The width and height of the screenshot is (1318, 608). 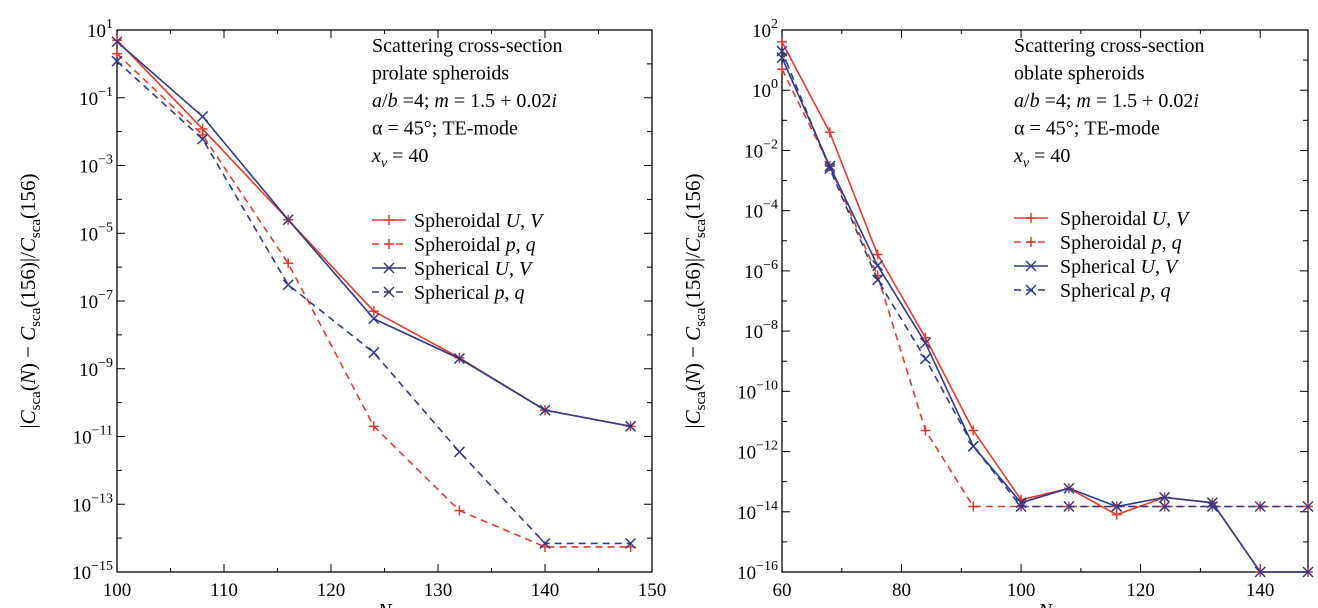 I want to click on y-tick-label: 10⁻¹², so click(x=757, y=451).